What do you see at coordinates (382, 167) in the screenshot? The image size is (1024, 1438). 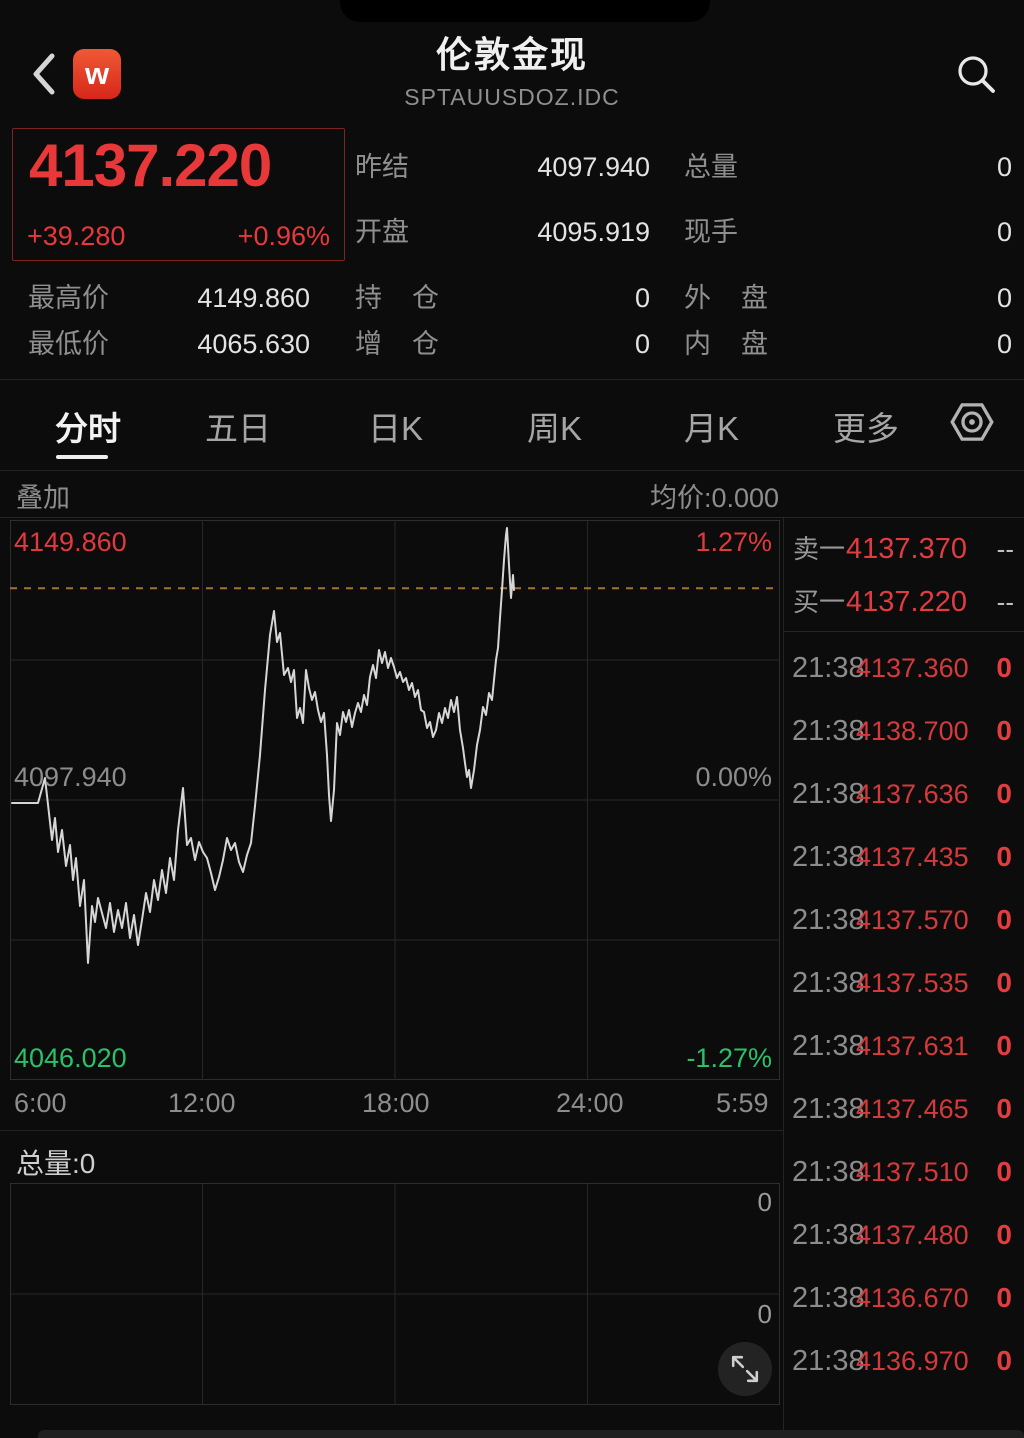 I see `prev-close-label: 昨结` at bounding box center [382, 167].